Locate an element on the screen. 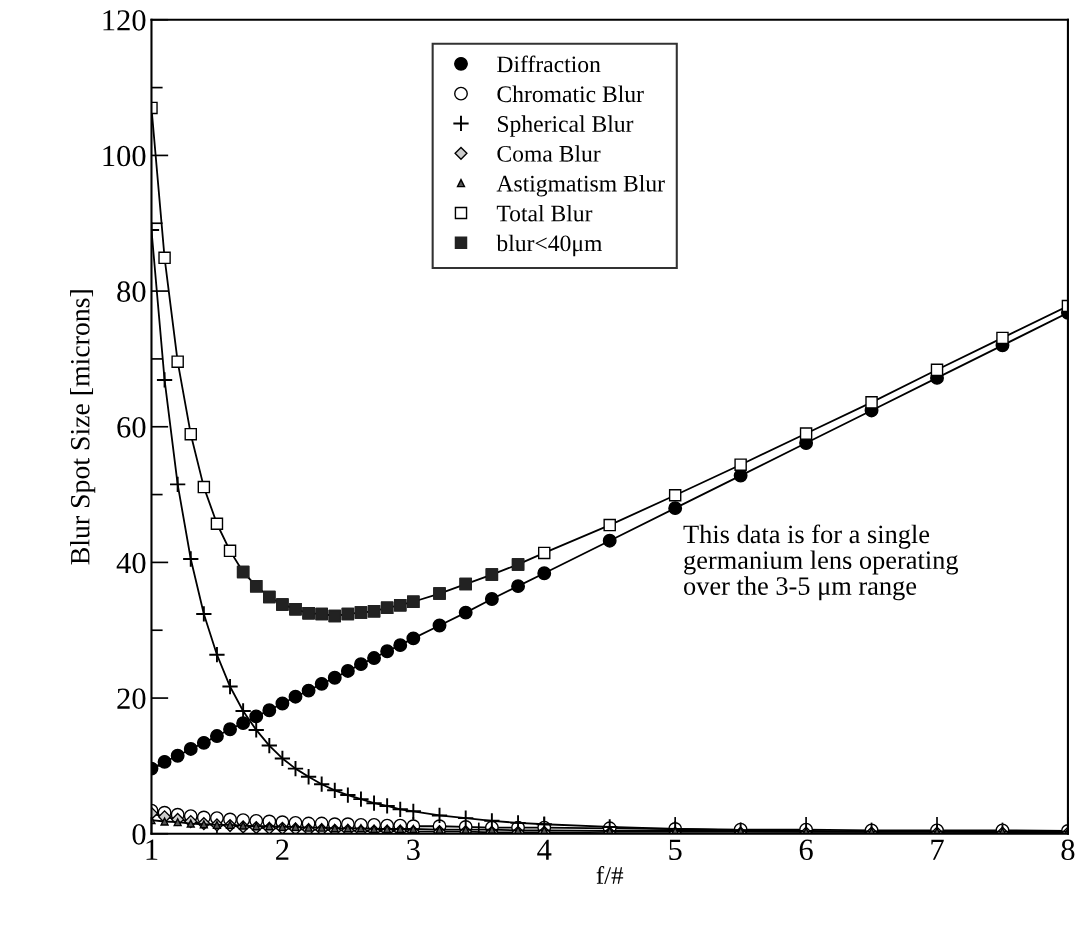 The image size is (1082, 941). legend-label: Chromatic Blur is located at coordinates (570, 94).